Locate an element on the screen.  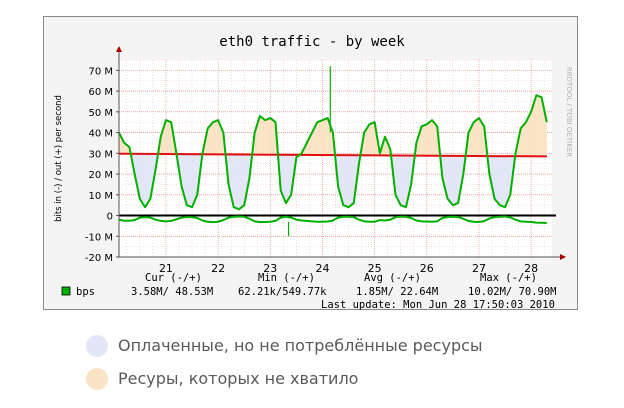
y-tick-label: 70 M is located at coordinates (100, 71).